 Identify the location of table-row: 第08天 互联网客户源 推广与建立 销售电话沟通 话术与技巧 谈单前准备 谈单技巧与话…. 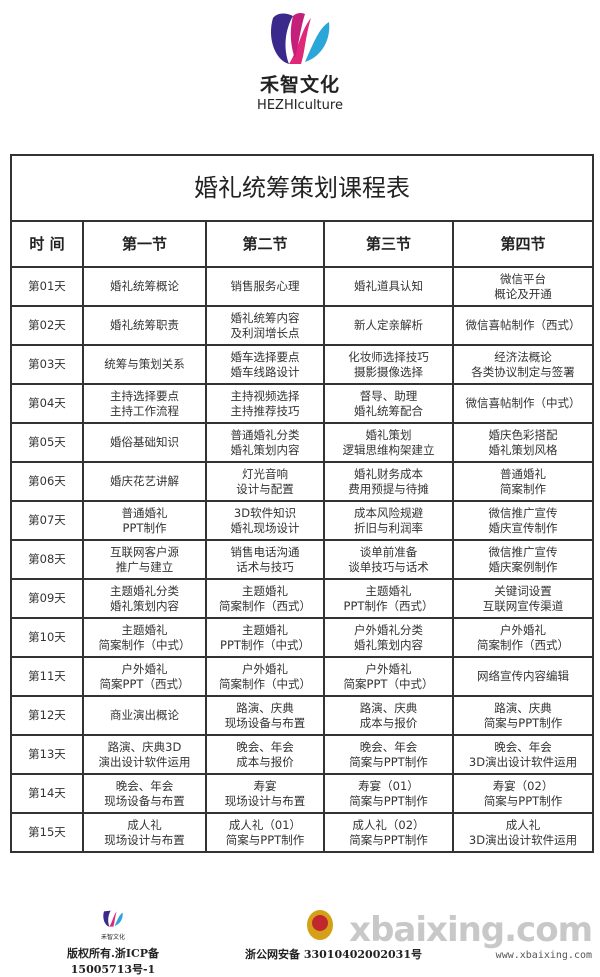
(302, 559).